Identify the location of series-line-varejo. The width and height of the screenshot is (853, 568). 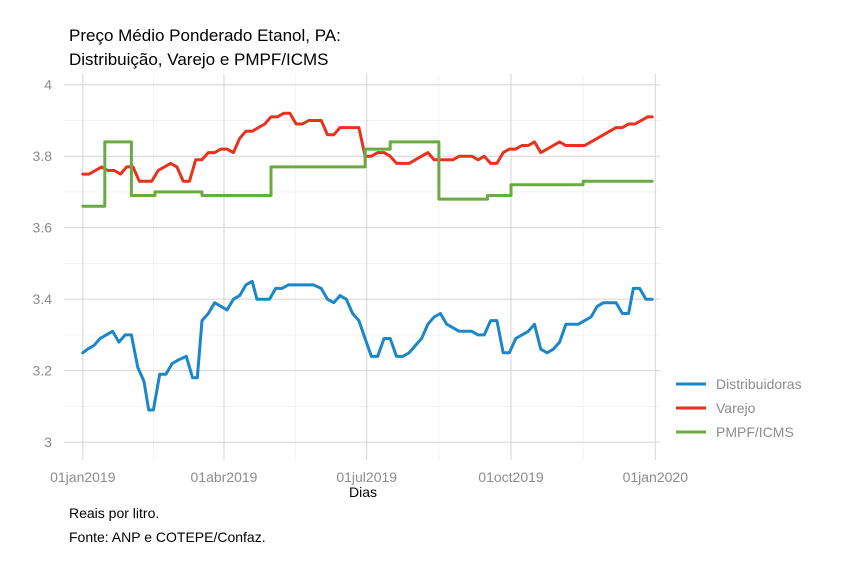
(367, 147).